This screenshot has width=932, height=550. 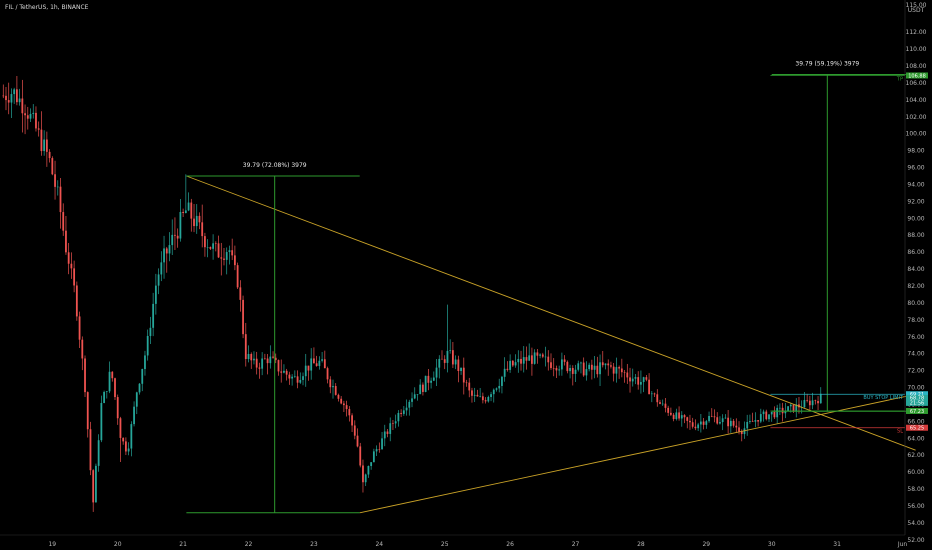 What do you see at coordinates (915, 218) in the screenshot?
I see `y-tick-label: 90.00` at bounding box center [915, 218].